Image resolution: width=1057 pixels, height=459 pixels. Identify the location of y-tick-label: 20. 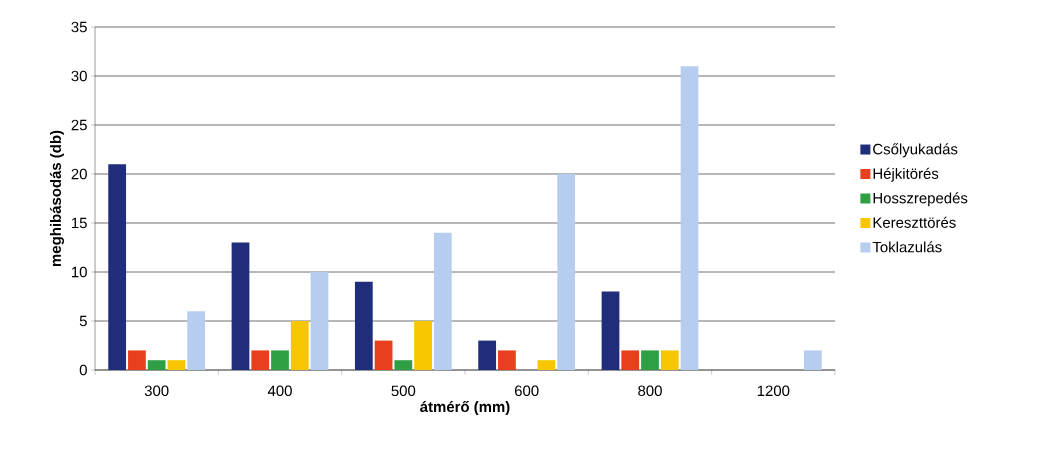
(79, 174).